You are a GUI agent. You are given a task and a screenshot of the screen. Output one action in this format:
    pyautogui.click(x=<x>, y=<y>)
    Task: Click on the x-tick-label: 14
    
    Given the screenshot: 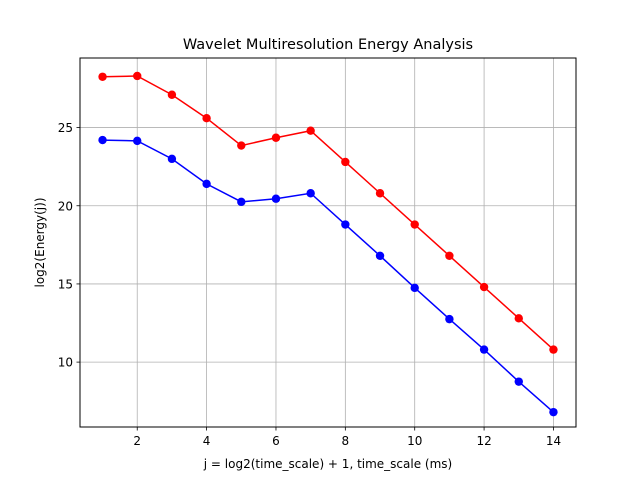 What is the action you would take?
    pyautogui.click(x=553, y=441)
    